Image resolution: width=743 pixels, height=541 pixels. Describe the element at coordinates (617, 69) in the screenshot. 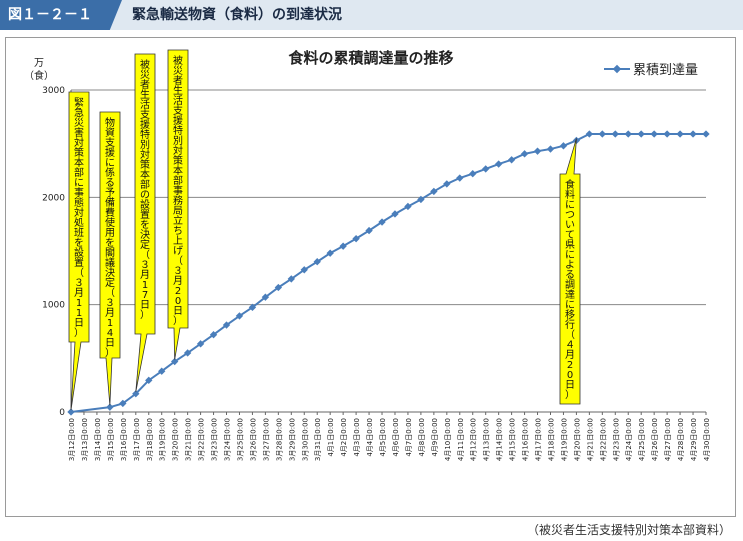

I see `legend-marker` at that location.